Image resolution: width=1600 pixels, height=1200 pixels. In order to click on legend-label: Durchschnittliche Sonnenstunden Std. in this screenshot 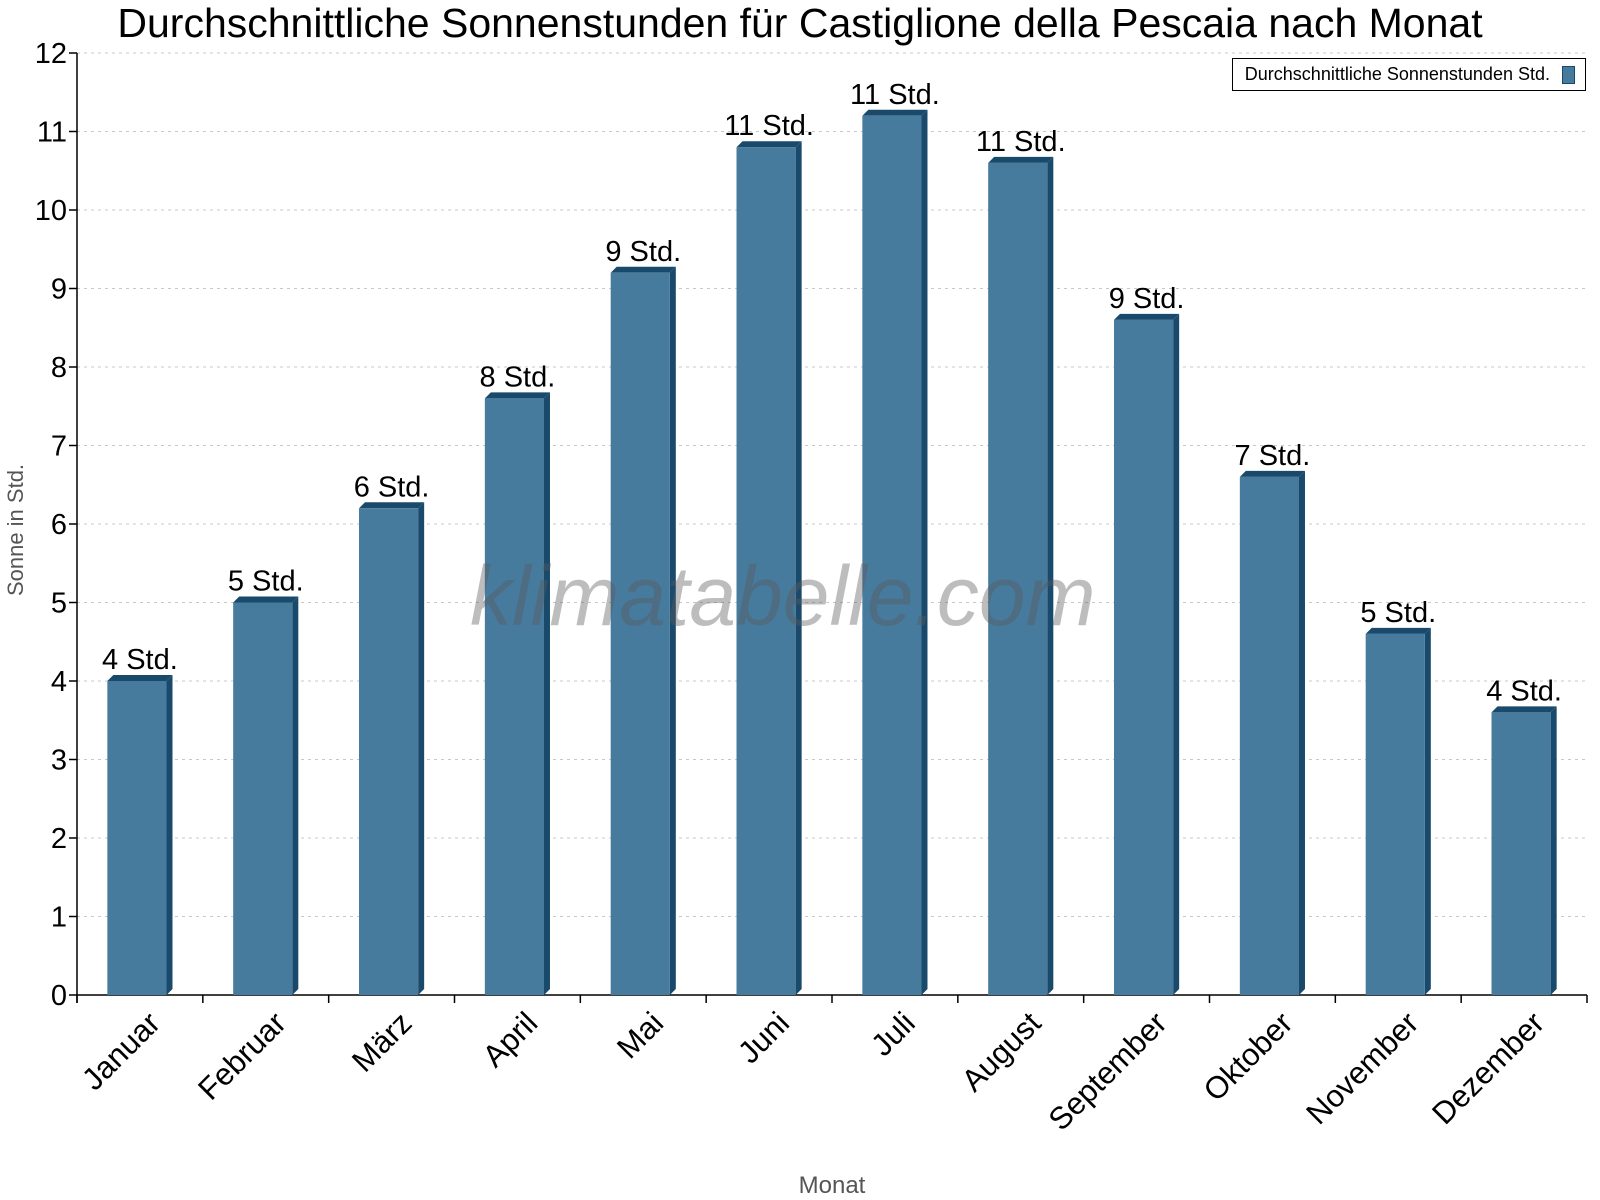, I will do `click(1397, 74)`.